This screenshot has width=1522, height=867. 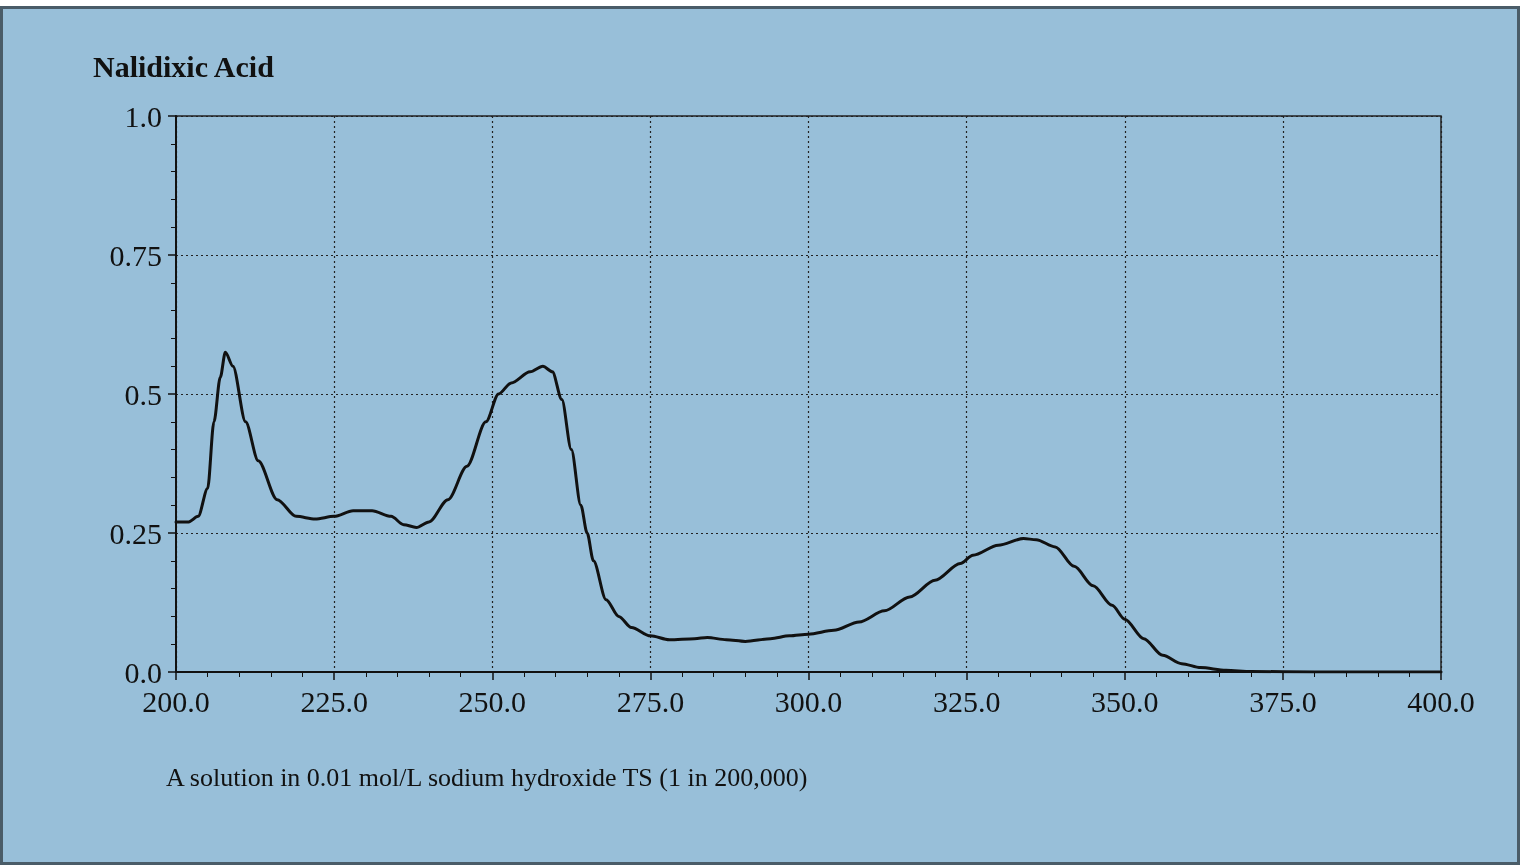 What do you see at coordinates (966, 701) in the screenshot?
I see `x-tick-label: 325.0` at bounding box center [966, 701].